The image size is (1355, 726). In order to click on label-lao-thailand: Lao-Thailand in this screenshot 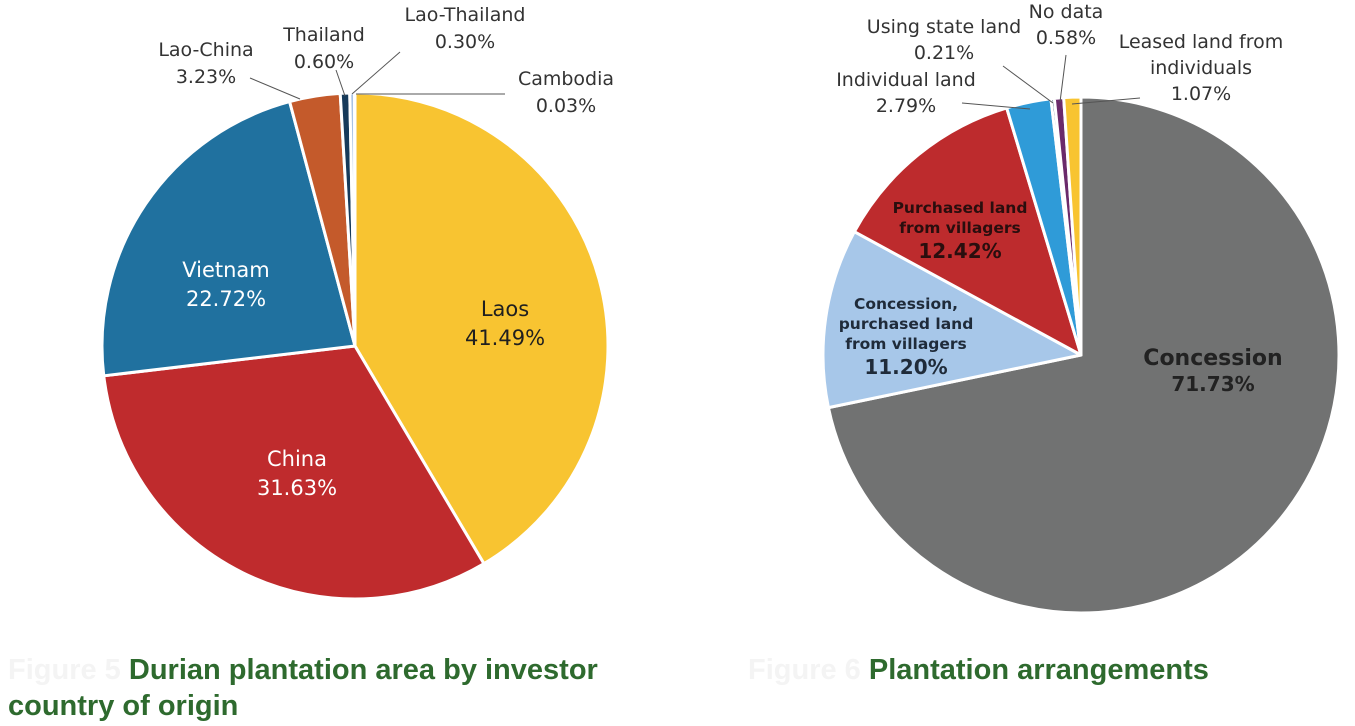, I will do `click(465, 15)`.